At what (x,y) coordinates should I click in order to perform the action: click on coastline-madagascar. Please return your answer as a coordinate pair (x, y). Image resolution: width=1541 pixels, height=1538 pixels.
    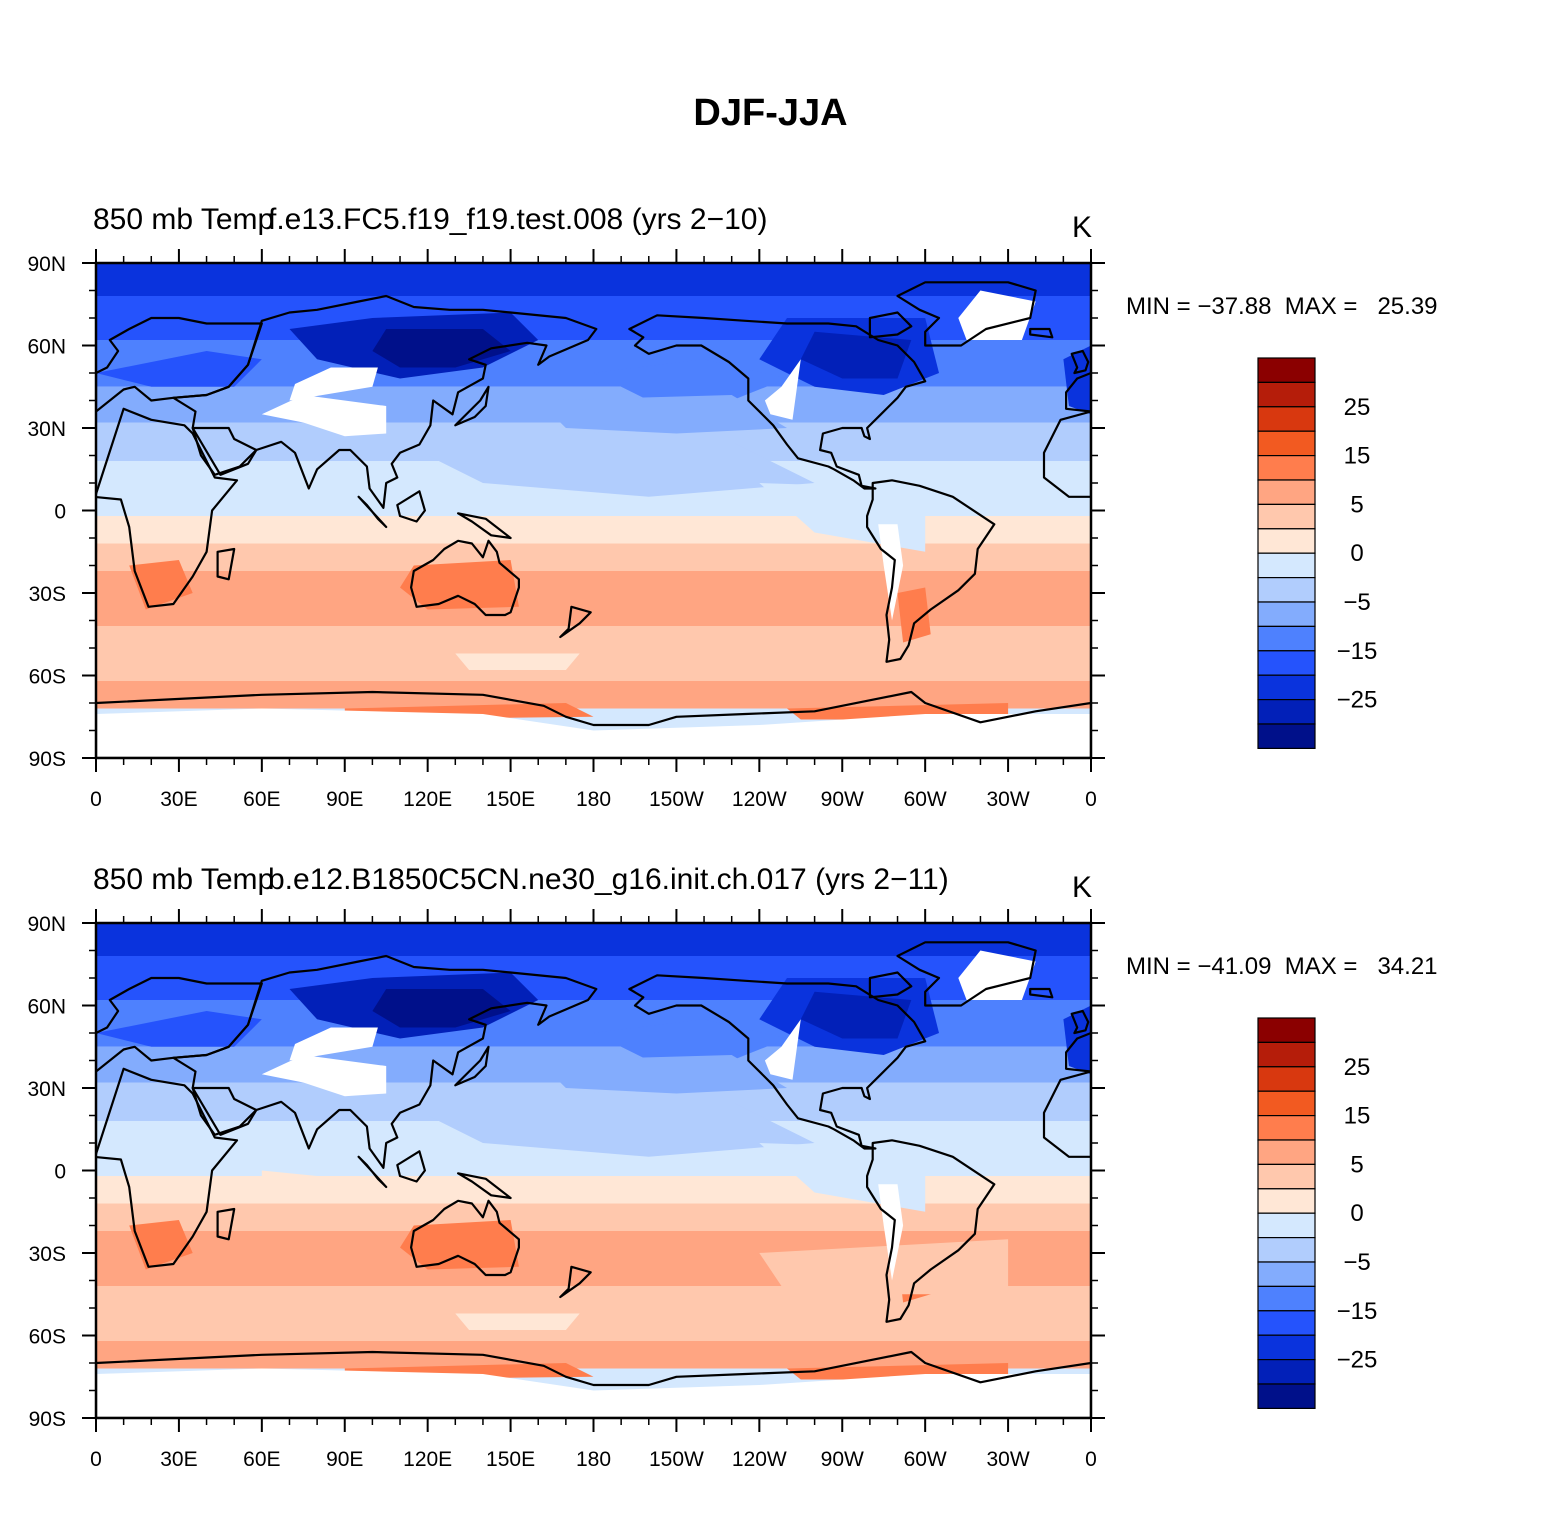
    Looking at the image, I should click on (226, 1224).